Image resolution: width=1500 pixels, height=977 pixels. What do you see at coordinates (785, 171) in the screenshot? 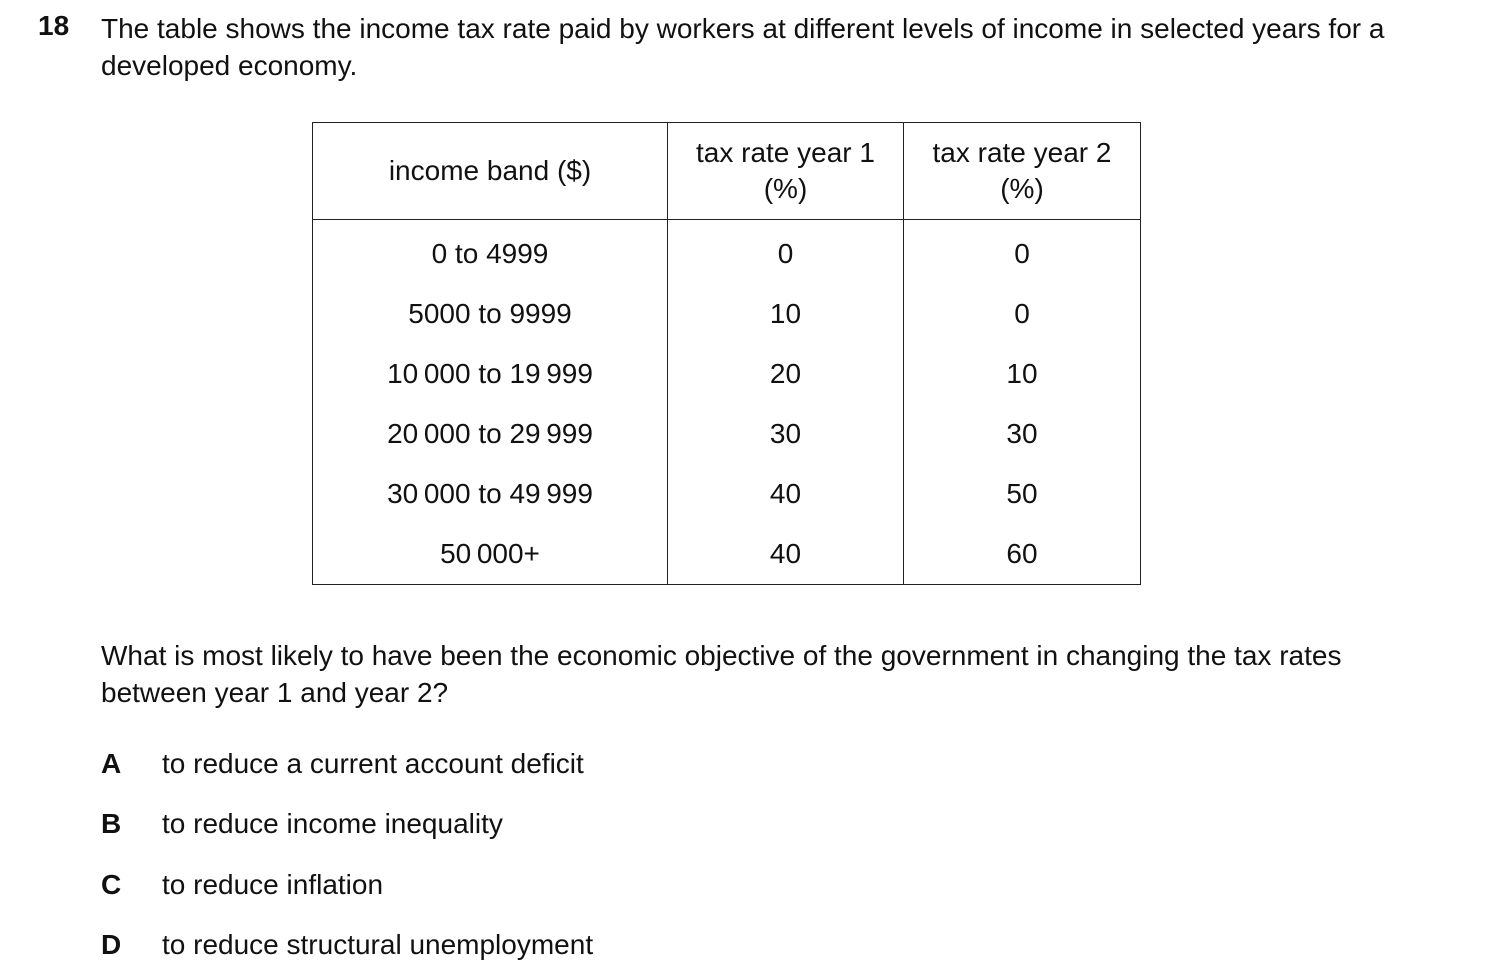
I see `header-cell: tax rate year 1 (%)` at bounding box center [785, 171].